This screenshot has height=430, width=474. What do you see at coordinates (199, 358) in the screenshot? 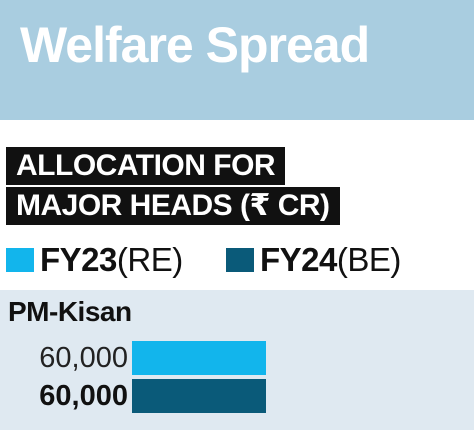
I see `bar-fy23` at bounding box center [199, 358].